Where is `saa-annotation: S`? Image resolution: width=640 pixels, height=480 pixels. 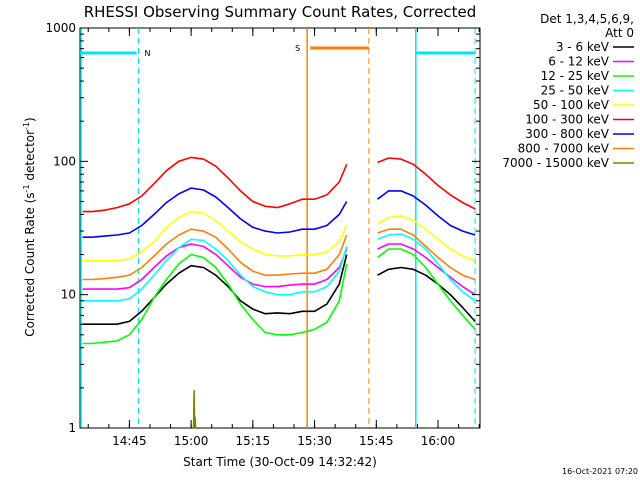 saa-annotation: S is located at coordinates (297, 48).